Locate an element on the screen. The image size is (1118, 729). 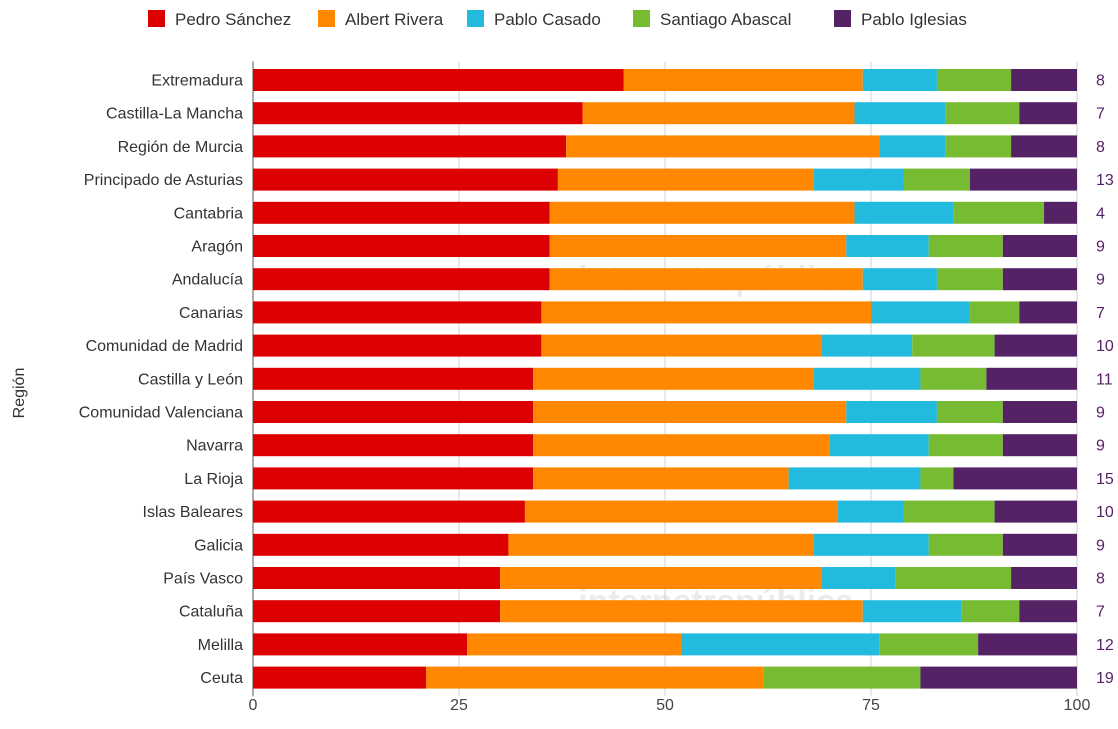
category-label: Región de Murcia is located at coordinates (181, 147).